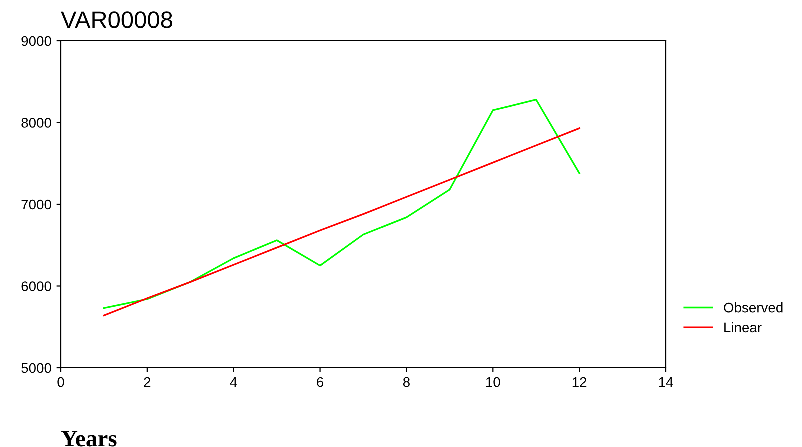  I want to click on x-axis-title: Years, so click(89, 439).